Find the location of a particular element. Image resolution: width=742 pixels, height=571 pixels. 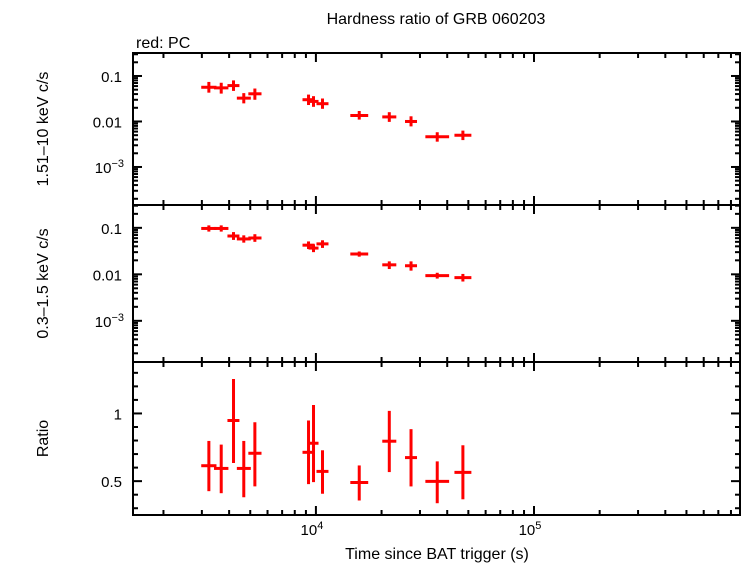

x-axis-label: Time since BAT trigger (s) is located at coordinates (437, 554).